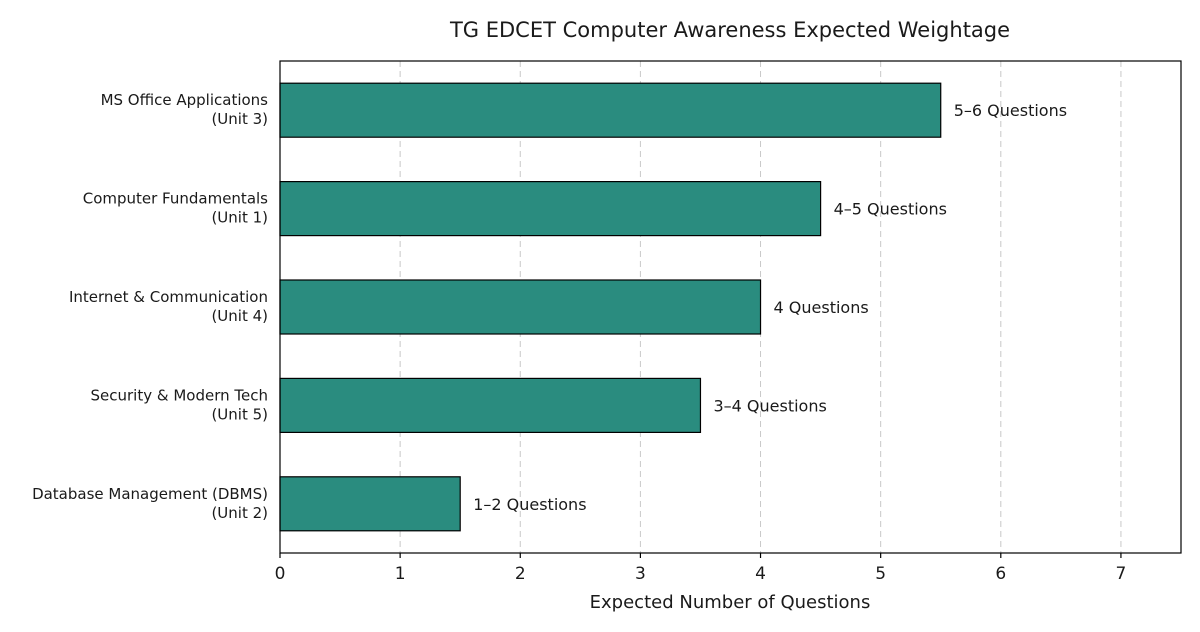 Image resolution: width=1200 pixels, height=632 pixels. I want to click on category-label: MS Office Applications, so click(185, 100).